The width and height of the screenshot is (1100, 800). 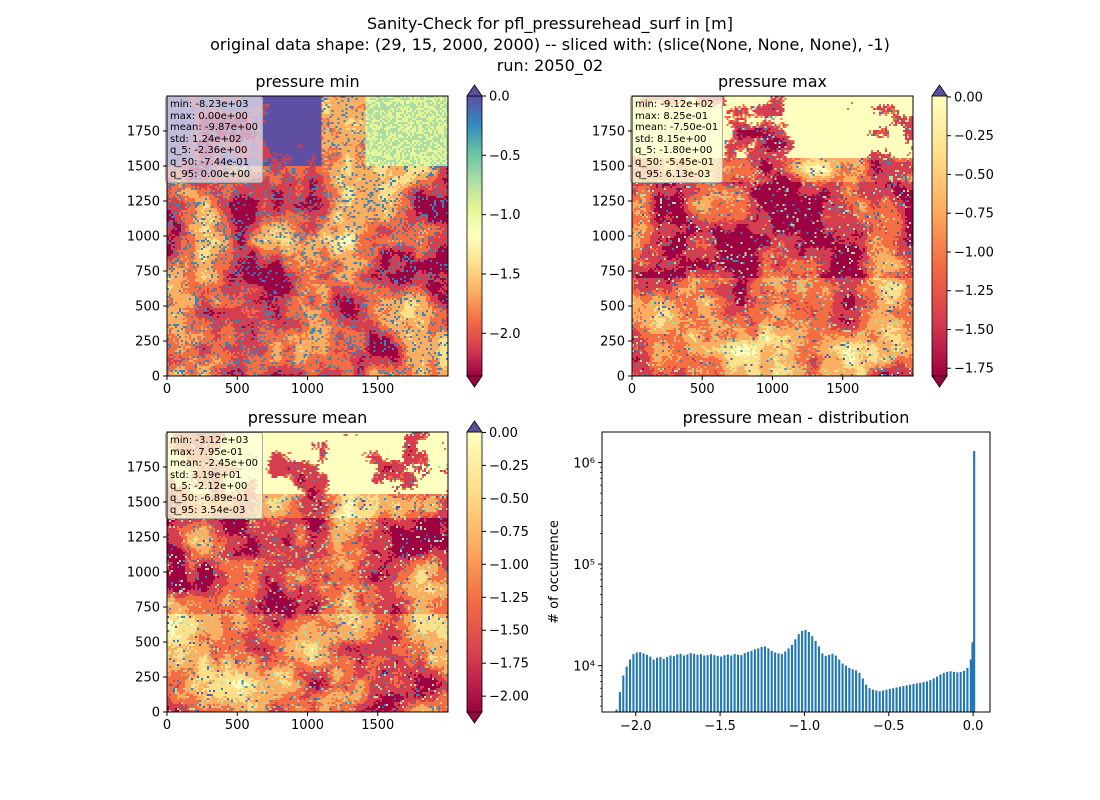 I want to click on colorbar-extend-lower, so click(x=474, y=381).